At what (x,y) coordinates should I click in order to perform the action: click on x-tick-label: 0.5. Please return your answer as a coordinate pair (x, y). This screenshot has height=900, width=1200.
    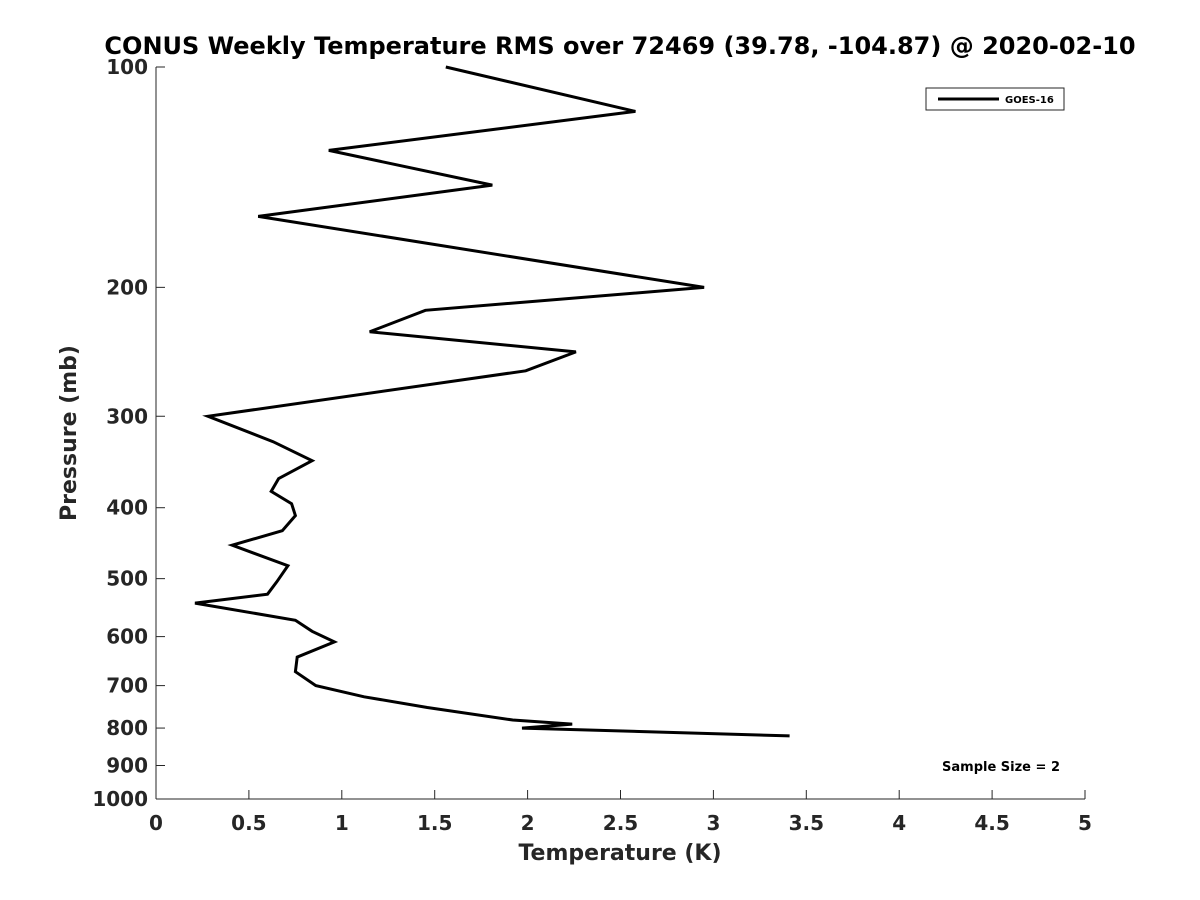
    Looking at the image, I should click on (248, 823).